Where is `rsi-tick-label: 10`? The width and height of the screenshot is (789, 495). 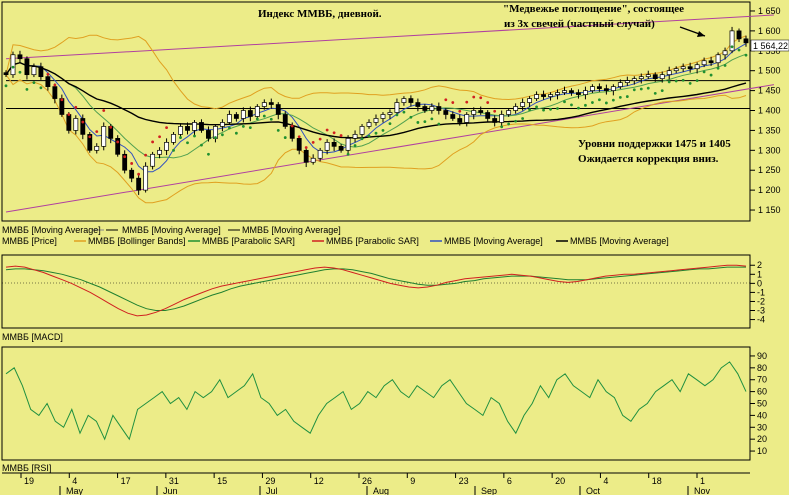
rsi-tick-label: 10 is located at coordinates (762, 451).